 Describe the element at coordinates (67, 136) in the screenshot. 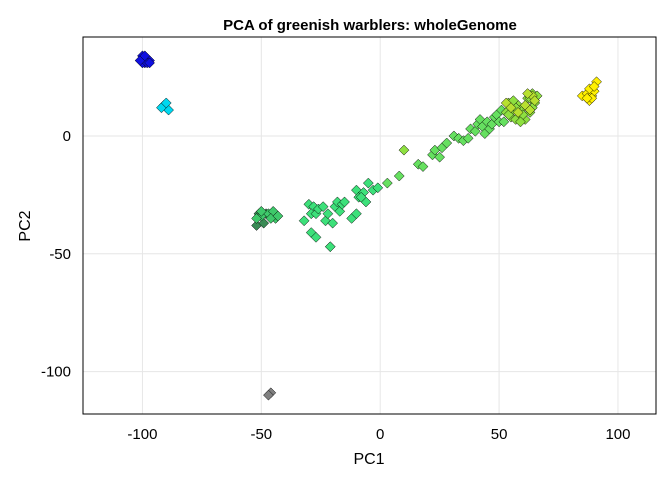

I see `y-tick-label: 0` at that location.